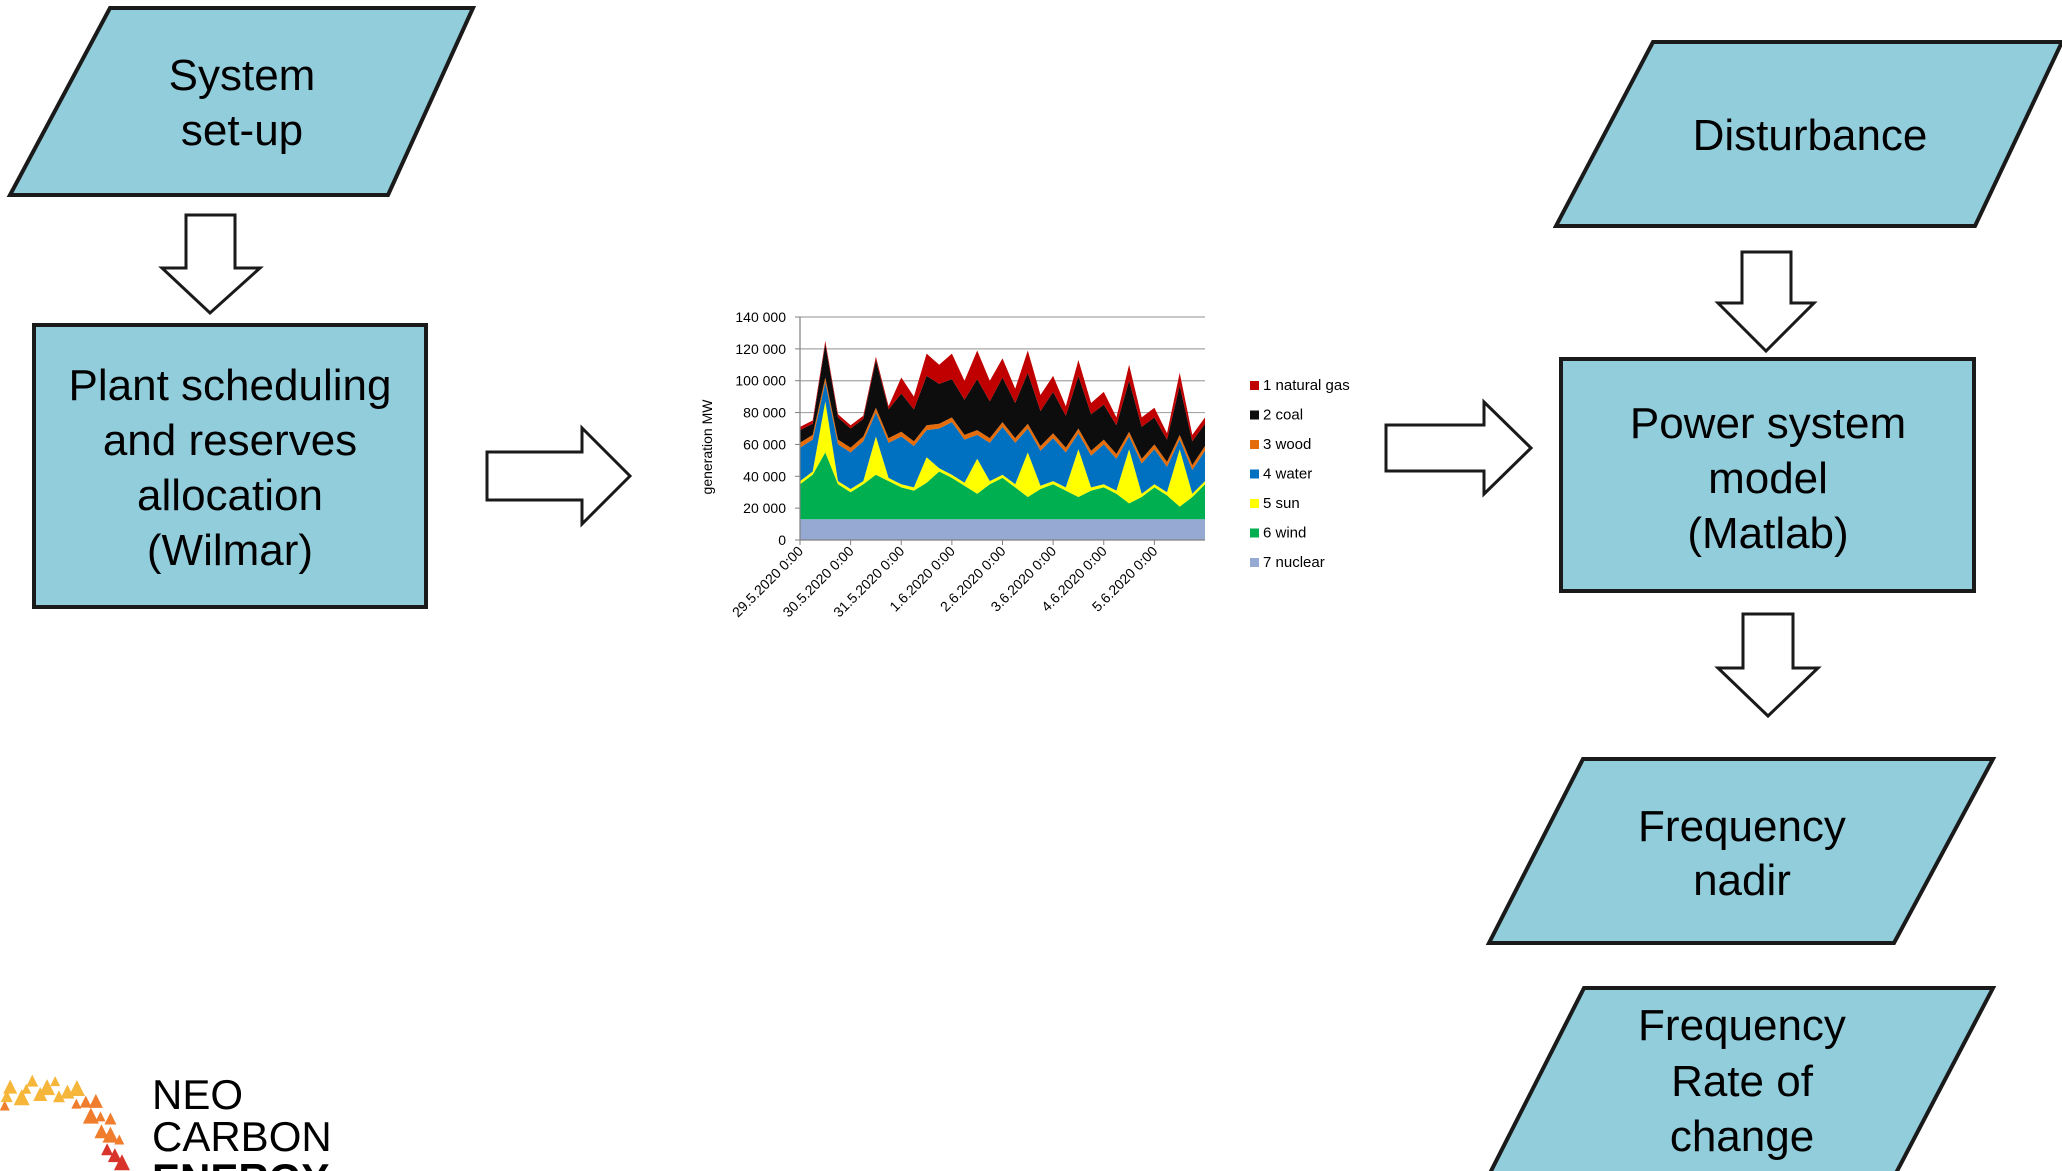 The image size is (2062, 1171). I want to click on power-system-model-node: Power system model (Matlab), so click(1767, 475).